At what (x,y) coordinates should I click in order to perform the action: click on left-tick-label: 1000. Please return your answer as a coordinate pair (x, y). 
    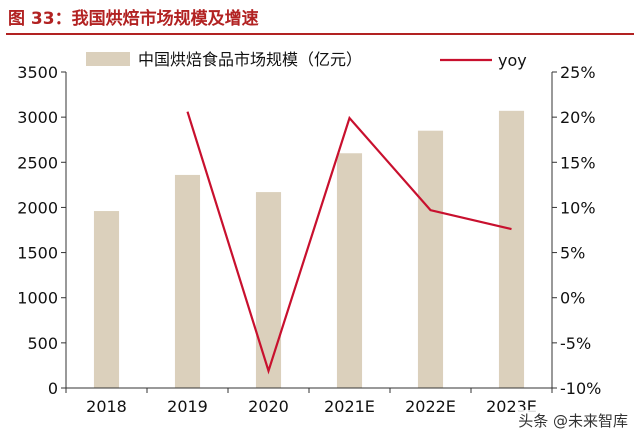
    Looking at the image, I should click on (37, 298).